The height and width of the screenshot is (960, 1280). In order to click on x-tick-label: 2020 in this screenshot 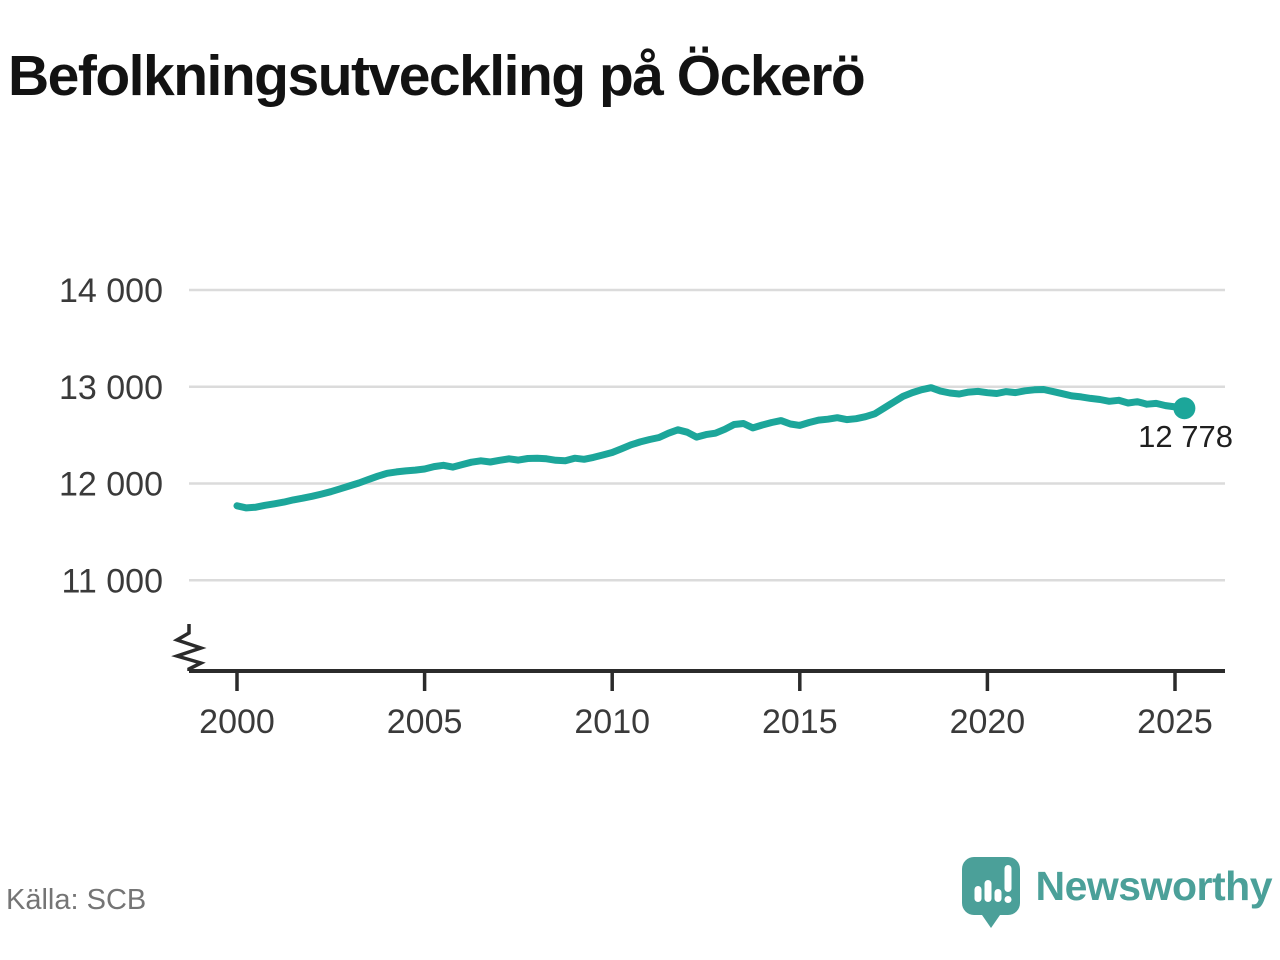, I will do `click(988, 722)`.